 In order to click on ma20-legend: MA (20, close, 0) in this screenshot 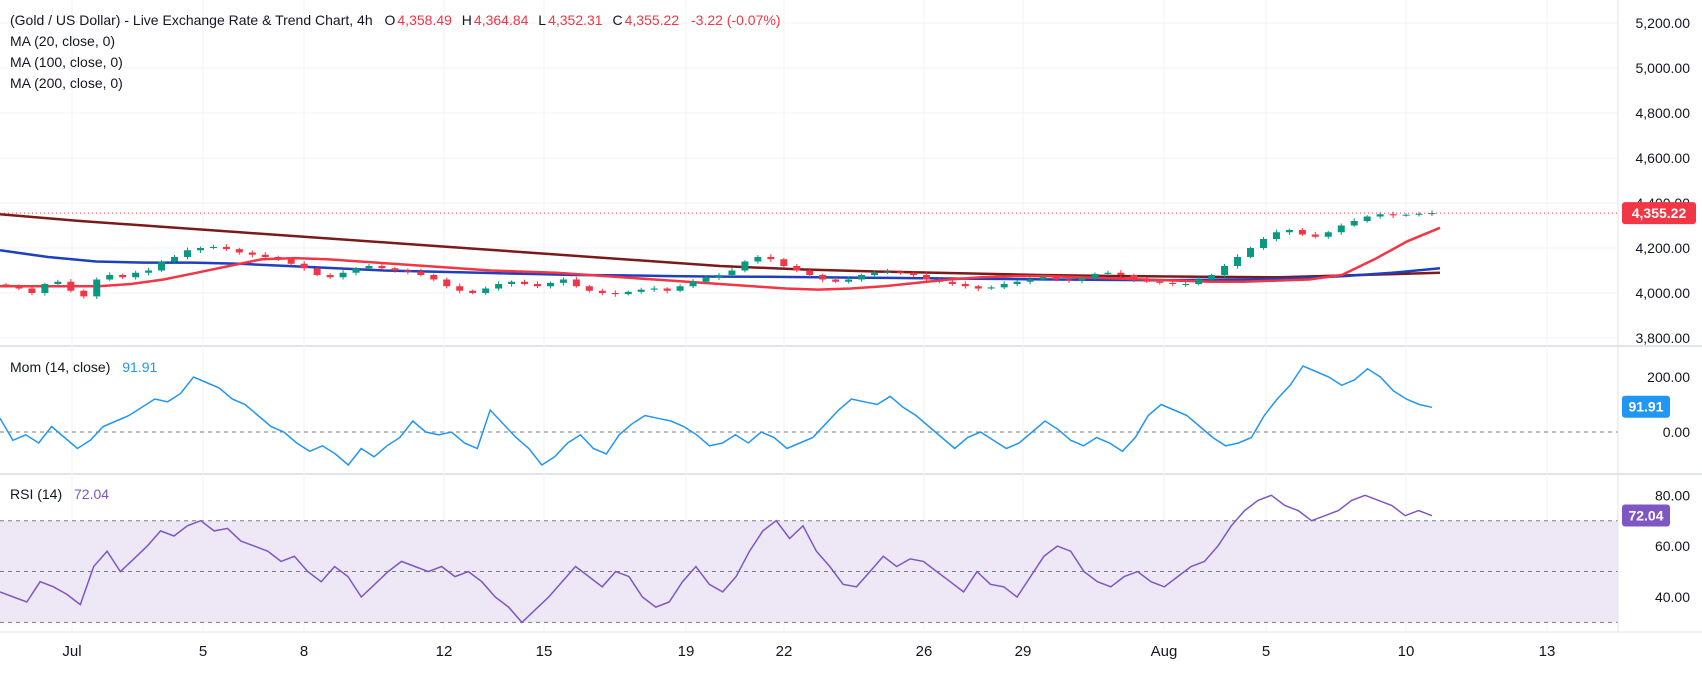, I will do `click(63, 41)`.